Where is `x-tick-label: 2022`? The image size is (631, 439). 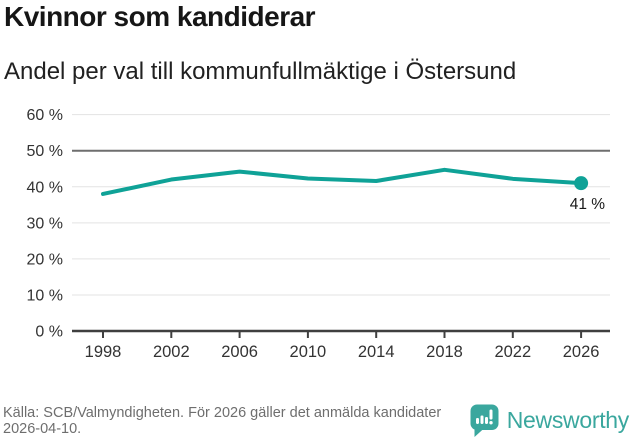
x-tick-label: 2022 is located at coordinates (512, 352).